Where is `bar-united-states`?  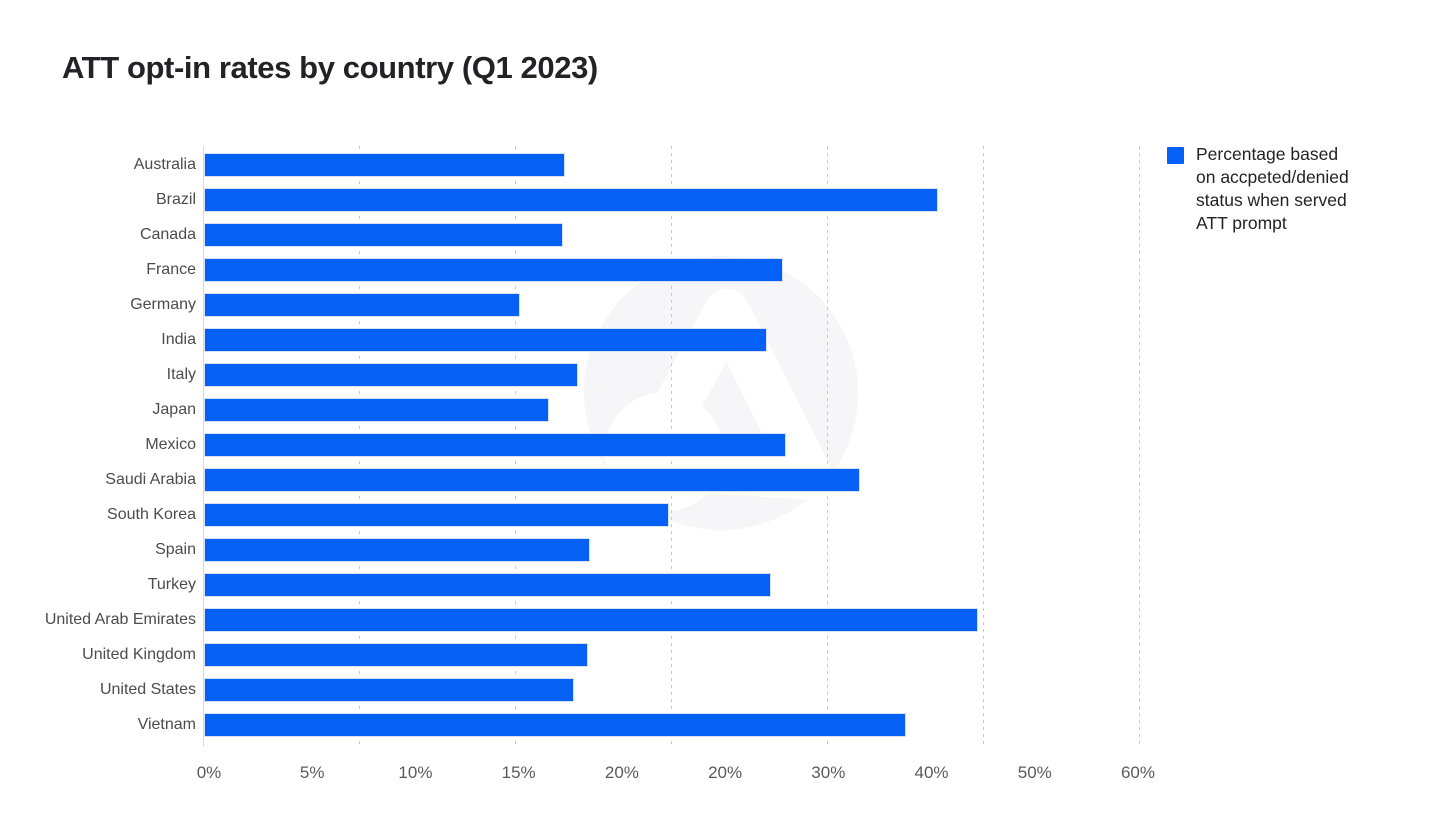 bar-united-states is located at coordinates (389, 690).